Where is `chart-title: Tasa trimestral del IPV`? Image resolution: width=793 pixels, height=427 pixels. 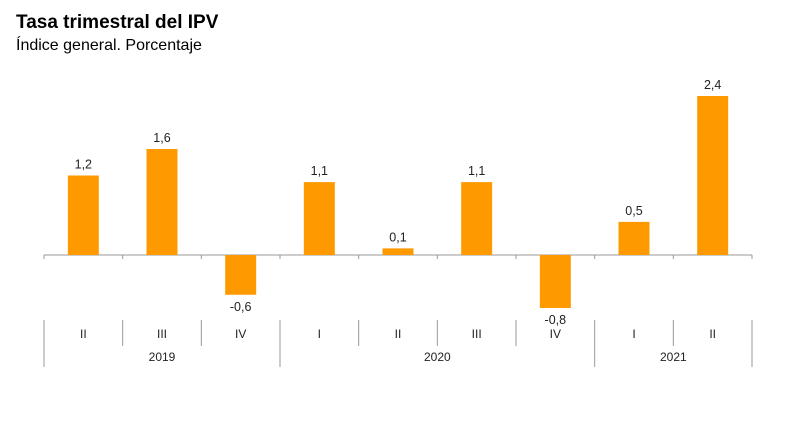
chart-title: Tasa trimestral del IPV is located at coordinates (117, 22).